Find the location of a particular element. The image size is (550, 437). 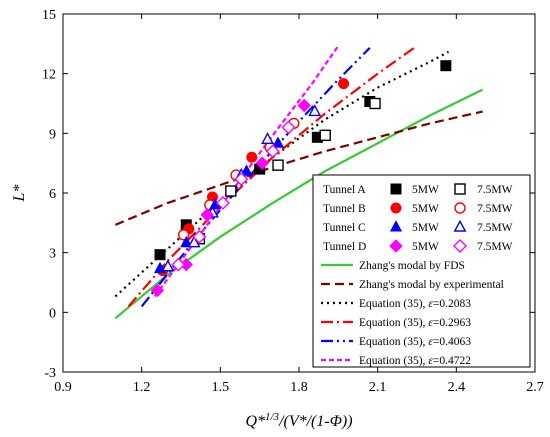

legend-tunnel-label: Tunnel B is located at coordinates (344, 209).